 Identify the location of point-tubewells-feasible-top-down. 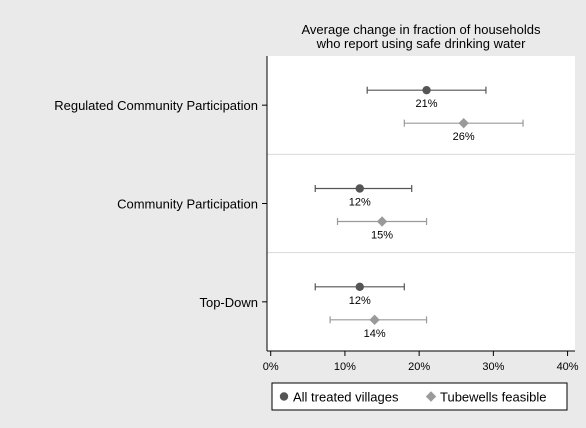
(374, 320).